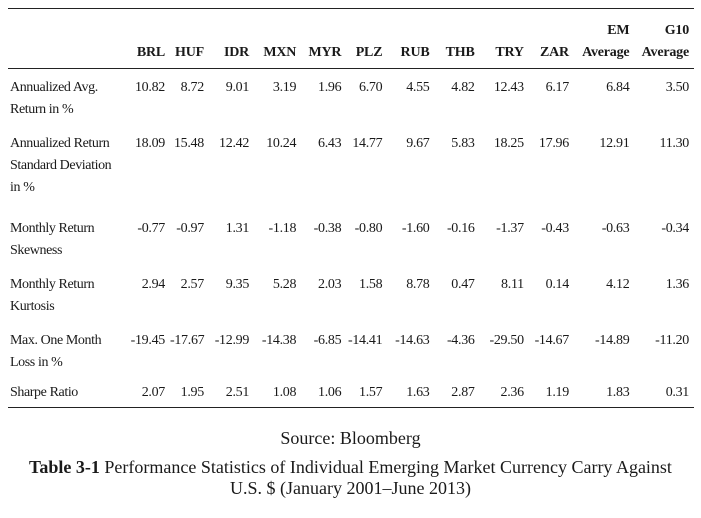 The image size is (701, 518). Describe the element at coordinates (554, 52) in the screenshot. I see `column-header-zar: ZAR` at that location.